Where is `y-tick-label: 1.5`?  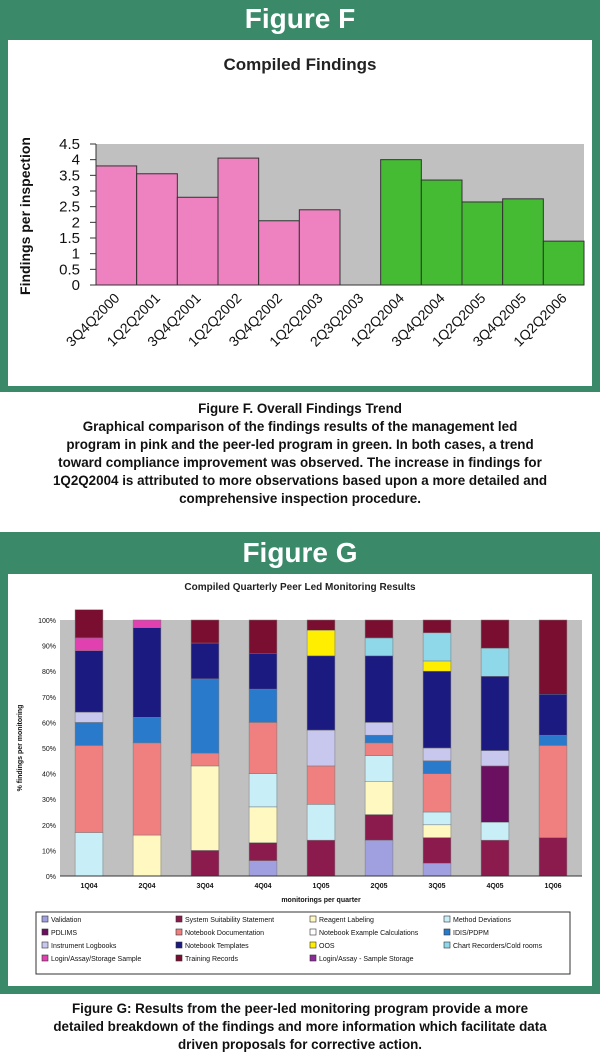
y-tick-label: 1.5 is located at coordinates (69, 238).